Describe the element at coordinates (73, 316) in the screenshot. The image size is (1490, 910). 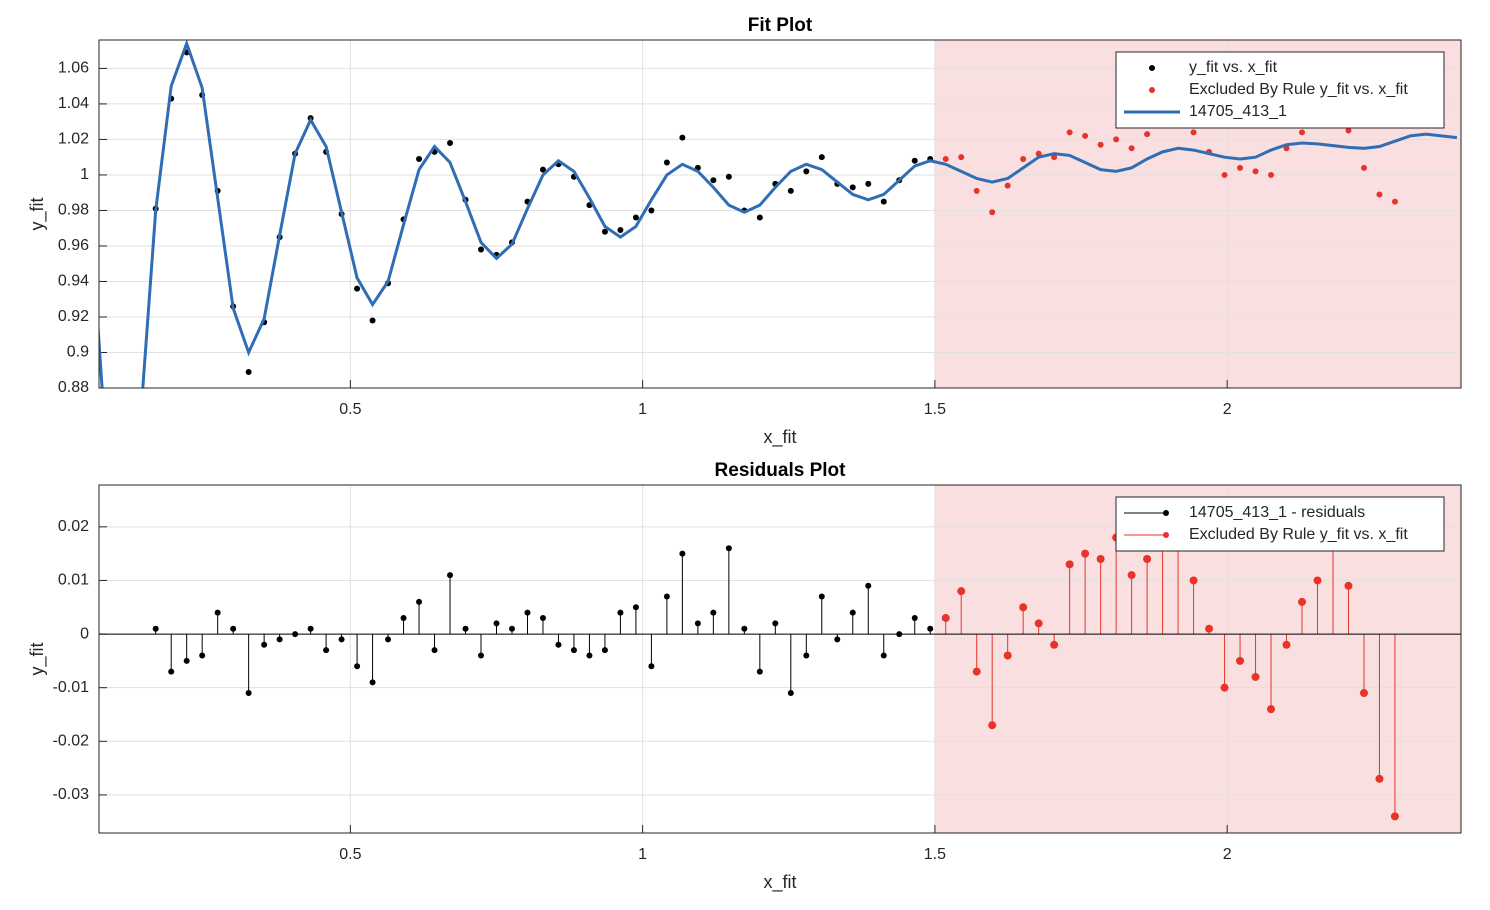
I see `y-tick-label: 0.92` at that location.